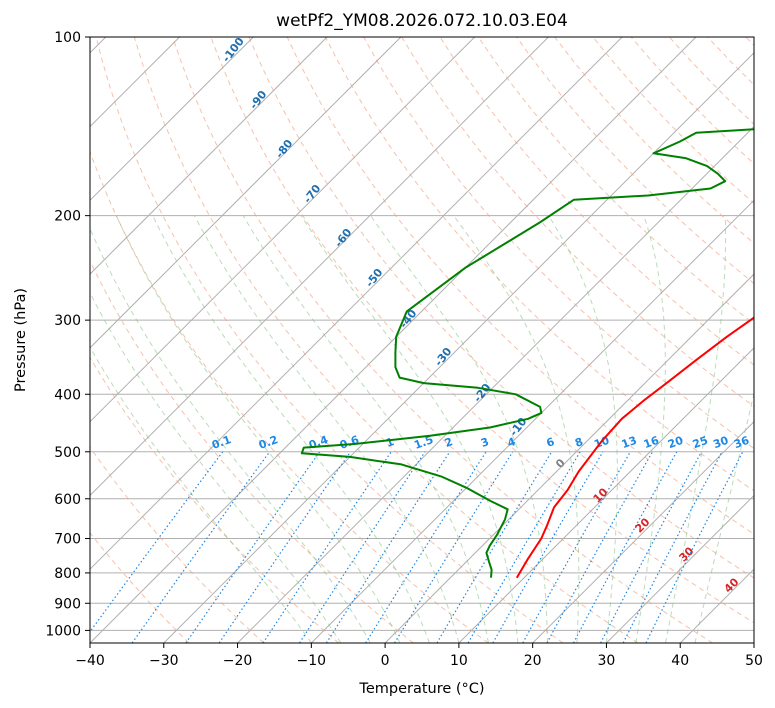  I want to click on x-tick-label: −40, so click(90, 661).